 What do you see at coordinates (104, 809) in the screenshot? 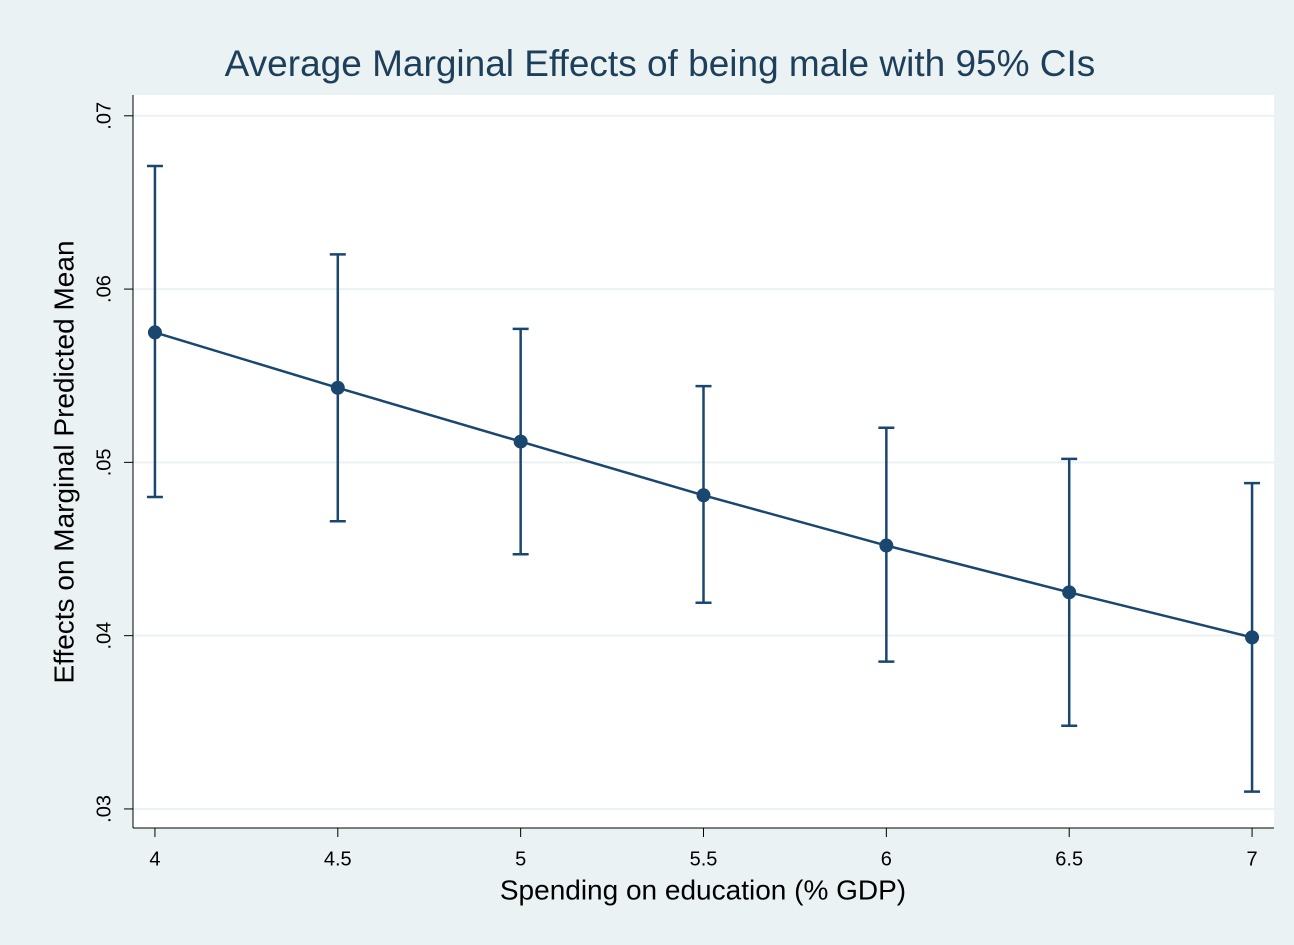
I see `y-tick-label: .03` at bounding box center [104, 809].